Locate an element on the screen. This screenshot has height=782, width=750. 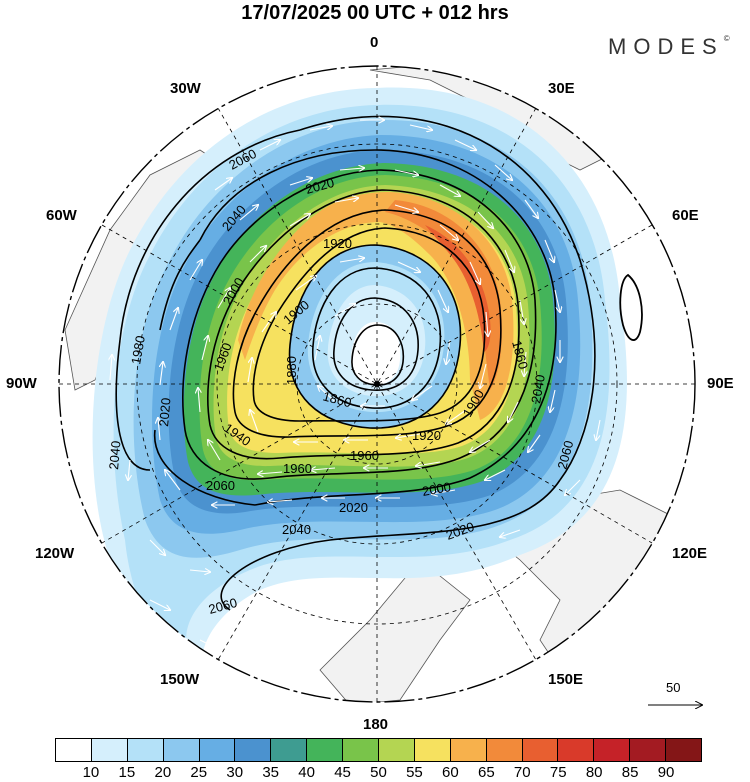
lon-label-150w: 150W is located at coordinates (180, 679).